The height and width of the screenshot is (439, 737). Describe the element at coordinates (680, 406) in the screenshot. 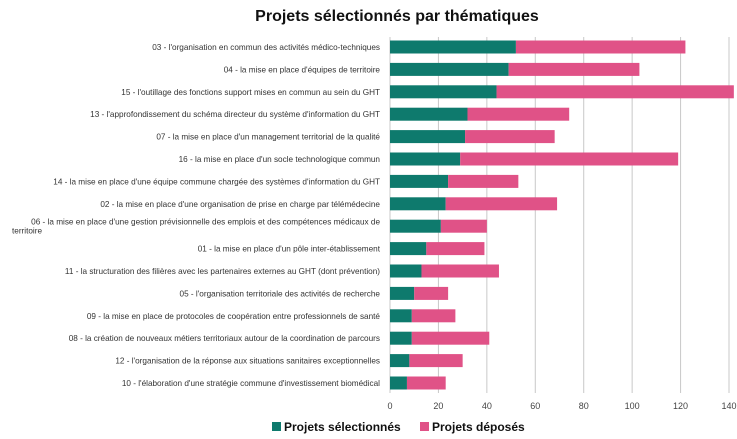

I see `x-tick-label: 120` at that location.